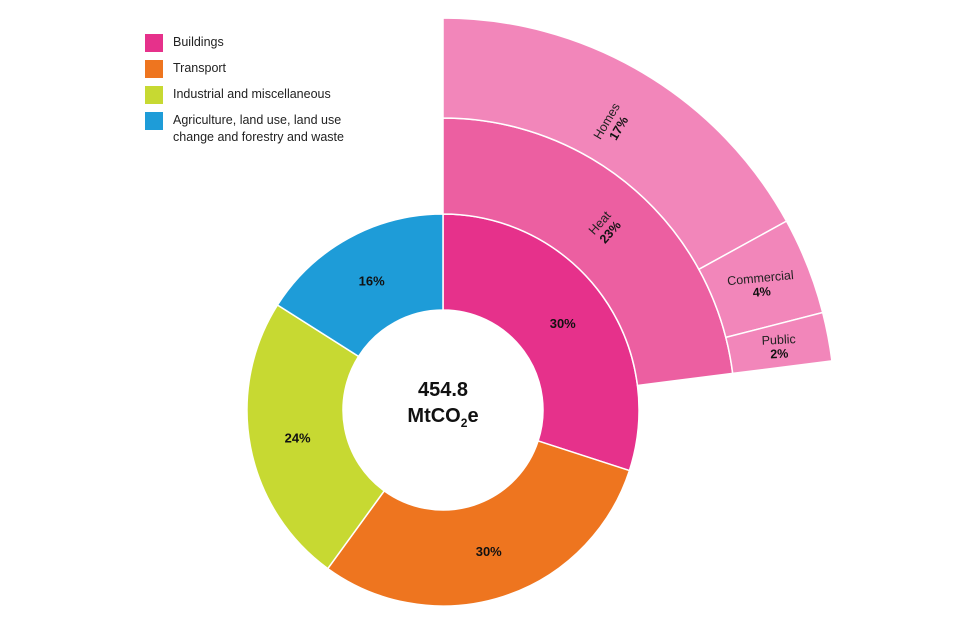 Image resolution: width=960 pixels, height=640 pixels. Describe the element at coordinates (779, 353) in the screenshot. I see `outer-label-public: 2%` at that location.